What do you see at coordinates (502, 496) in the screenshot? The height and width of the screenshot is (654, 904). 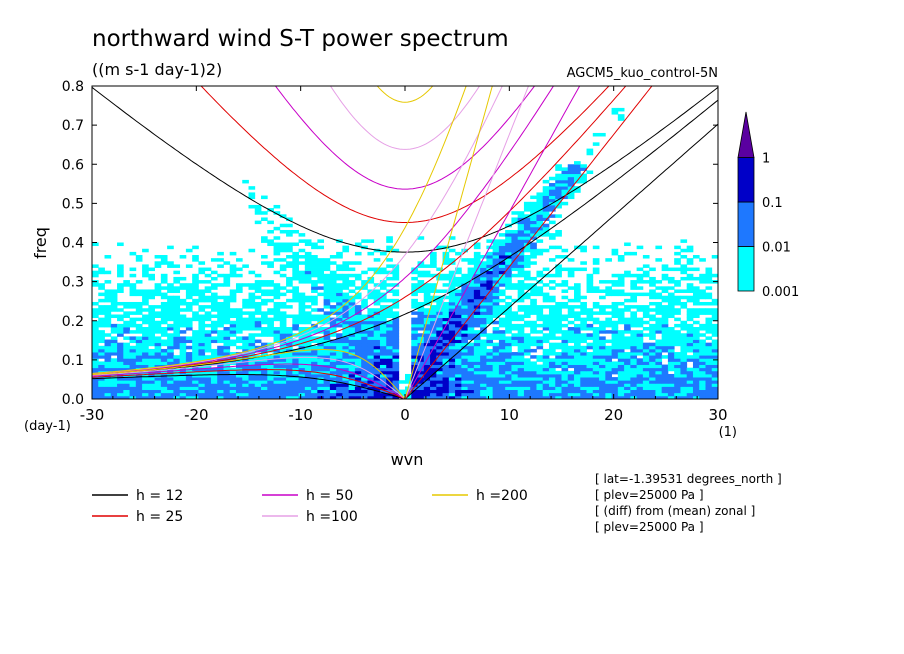 I see `legend-label: h =200` at bounding box center [502, 496].